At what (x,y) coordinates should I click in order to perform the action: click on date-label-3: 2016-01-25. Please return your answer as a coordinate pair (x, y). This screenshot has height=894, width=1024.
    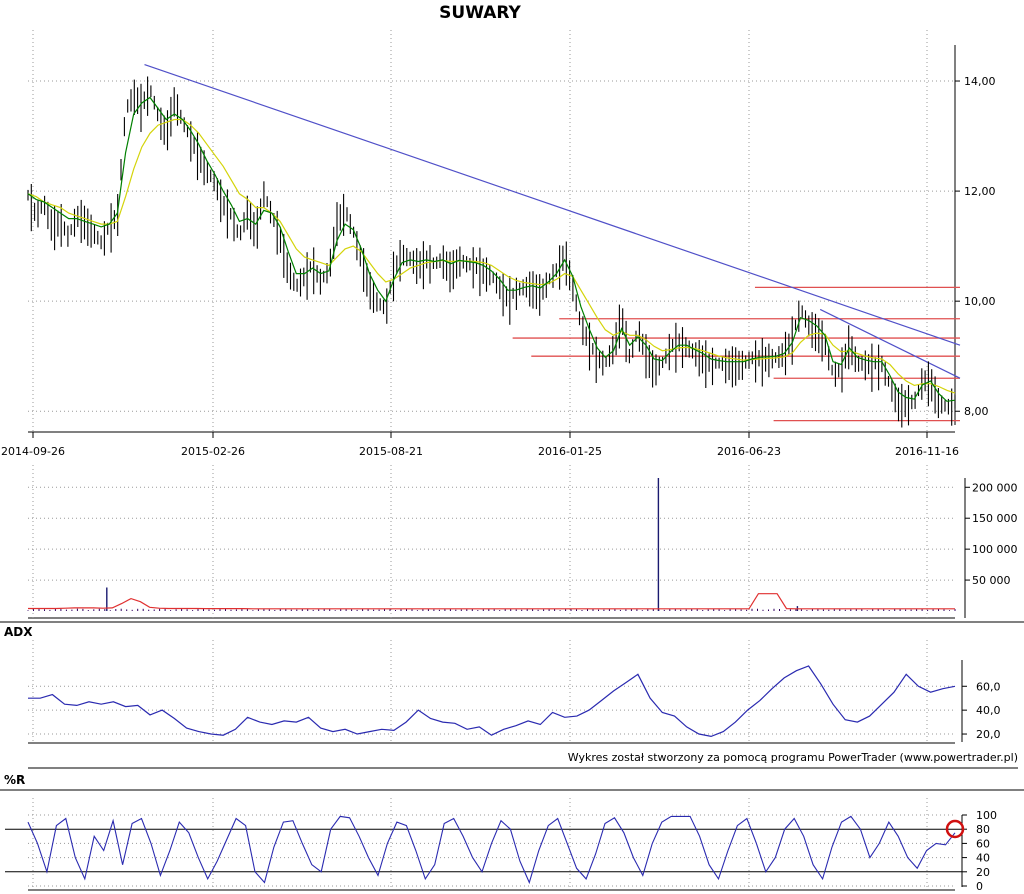
    Looking at the image, I should click on (570, 451).